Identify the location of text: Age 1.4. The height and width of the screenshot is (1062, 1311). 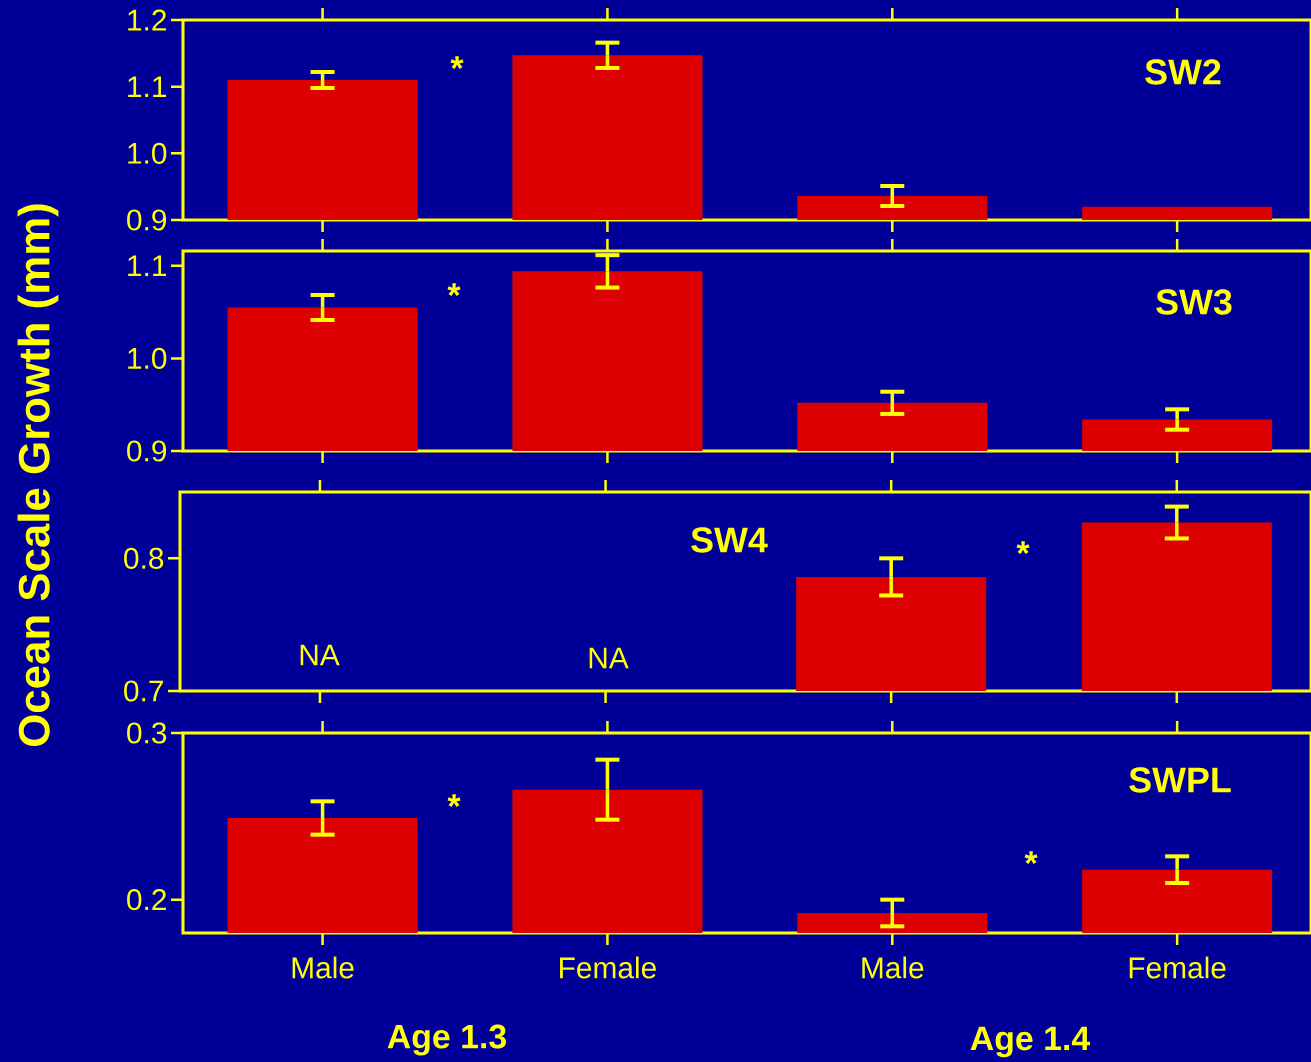
(1030, 1042).